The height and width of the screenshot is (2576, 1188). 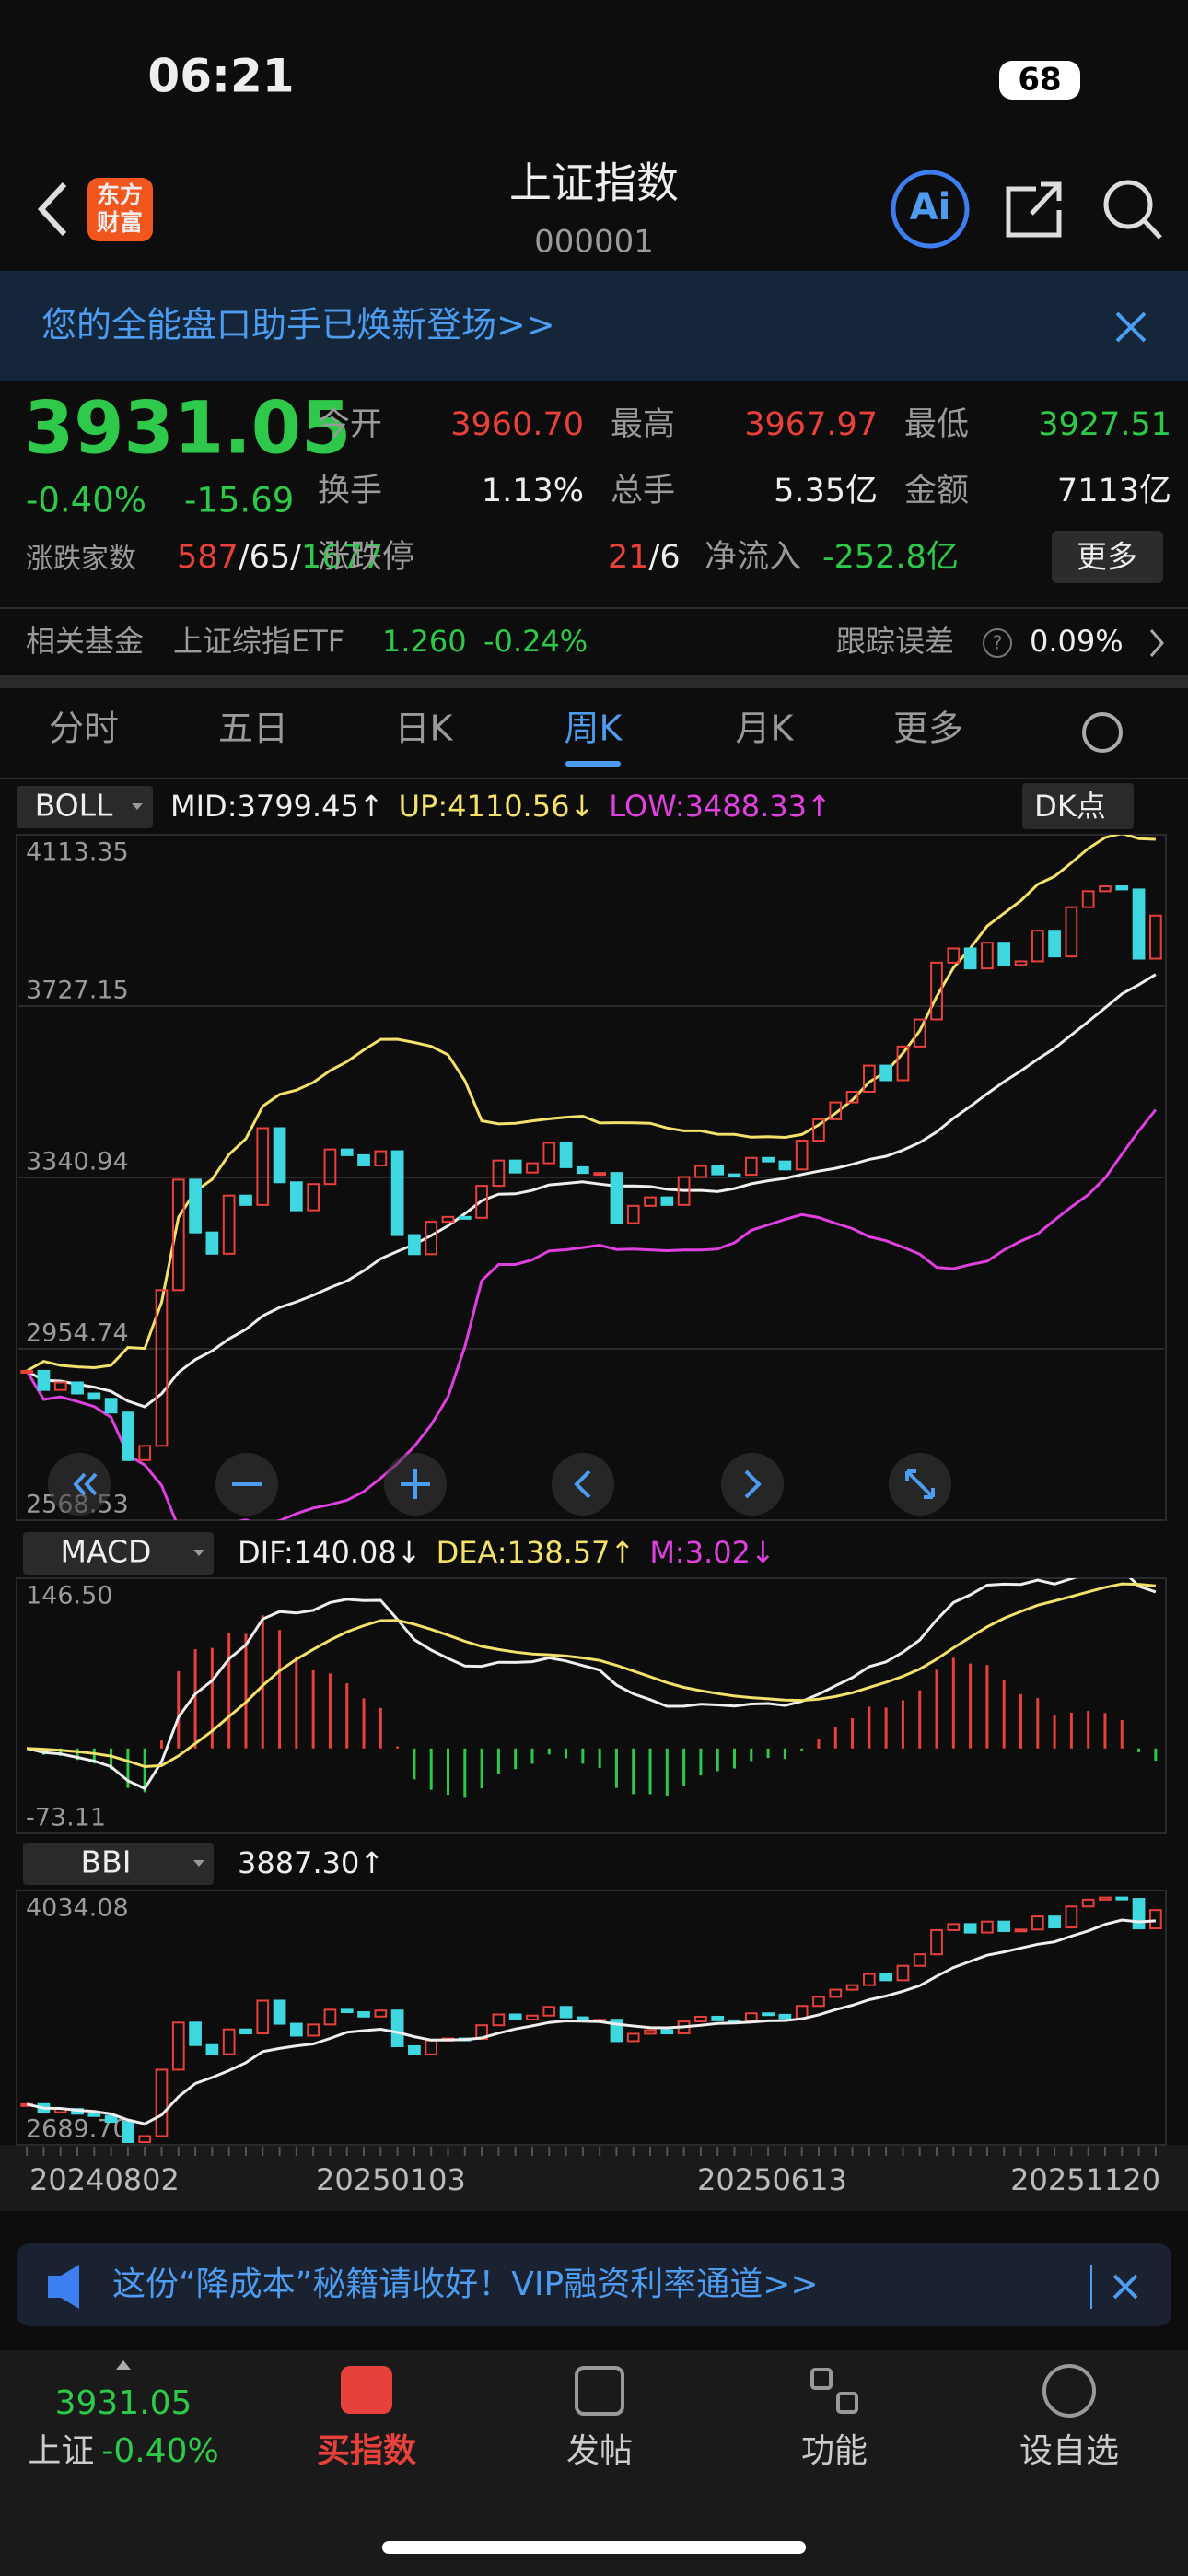 I want to click on banner-text: 您的全能盘口助手已焕新登场>>, so click(x=298, y=325).